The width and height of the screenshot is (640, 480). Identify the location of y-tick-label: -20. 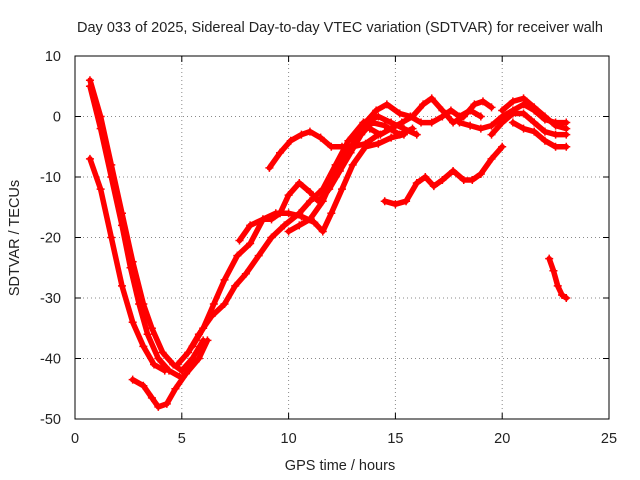
(50, 239).